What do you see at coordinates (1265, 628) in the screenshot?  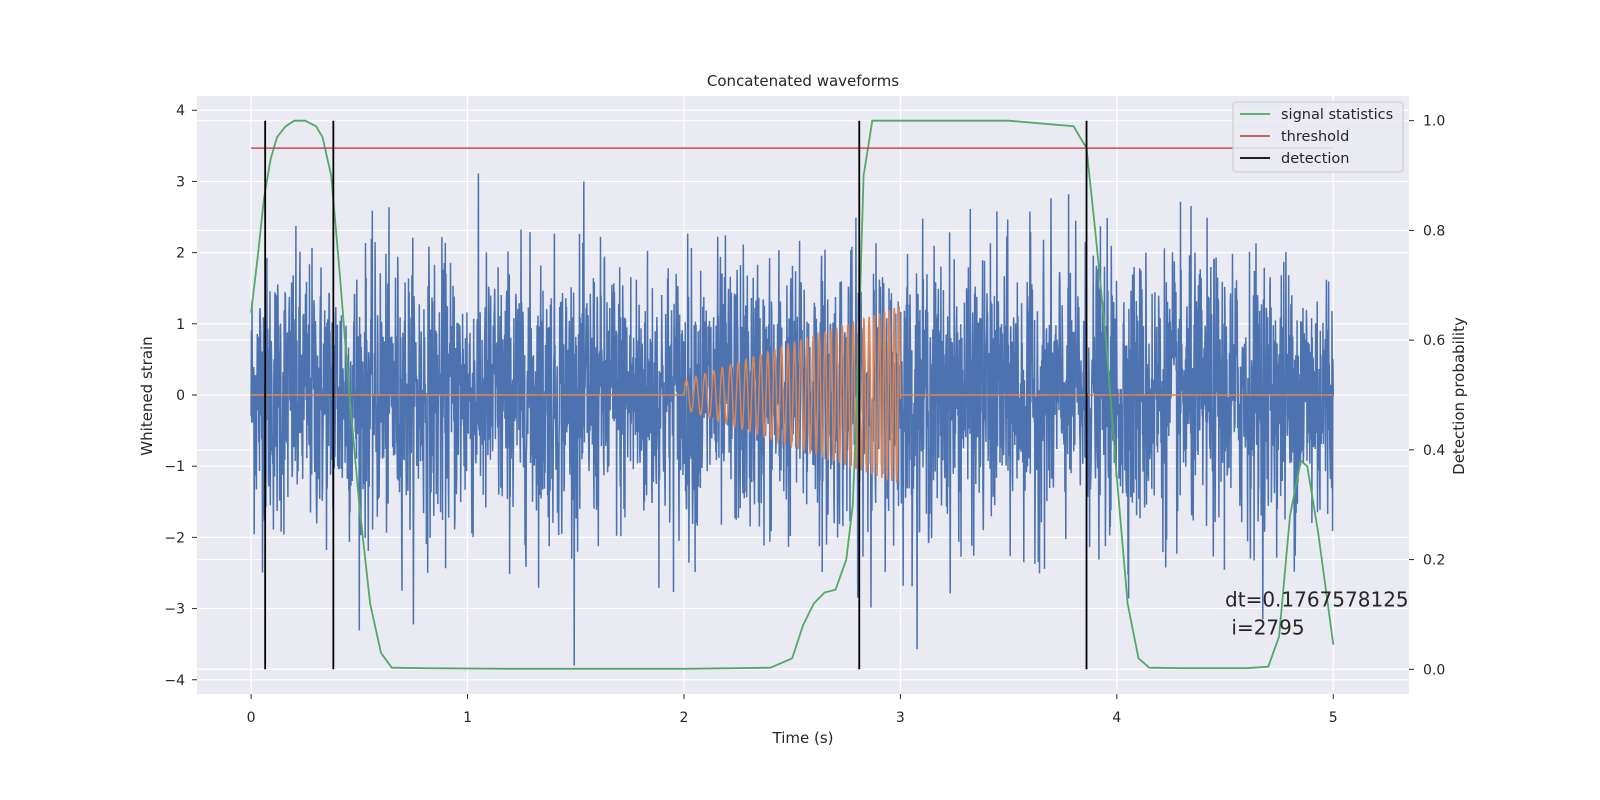 I see `annotation-i: i=2795` at bounding box center [1265, 628].